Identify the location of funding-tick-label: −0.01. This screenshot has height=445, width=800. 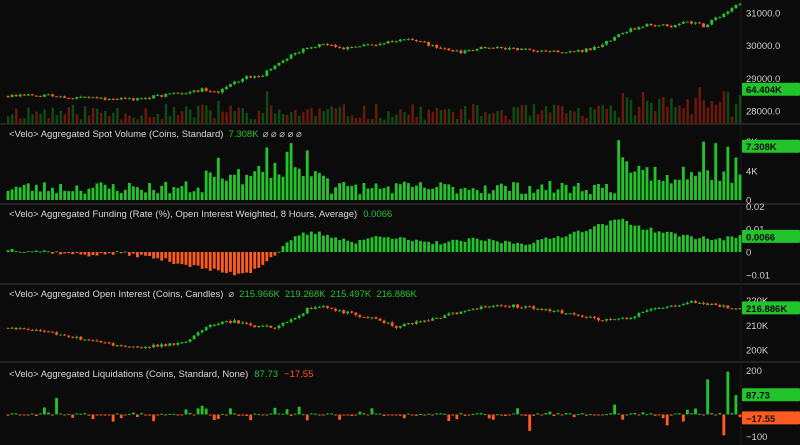
(758, 275).